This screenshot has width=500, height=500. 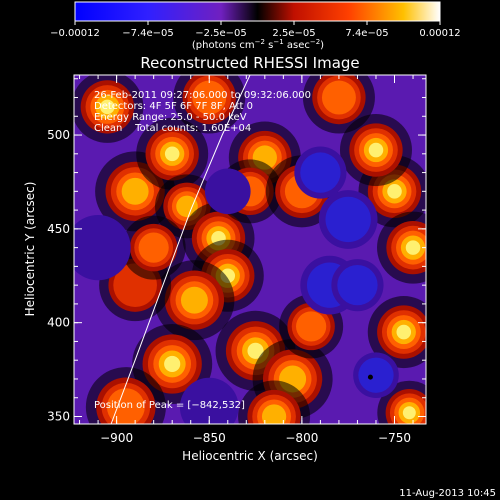 I want to click on footer-date: 11-Aug-2013 10:45, so click(x=447, y=493).